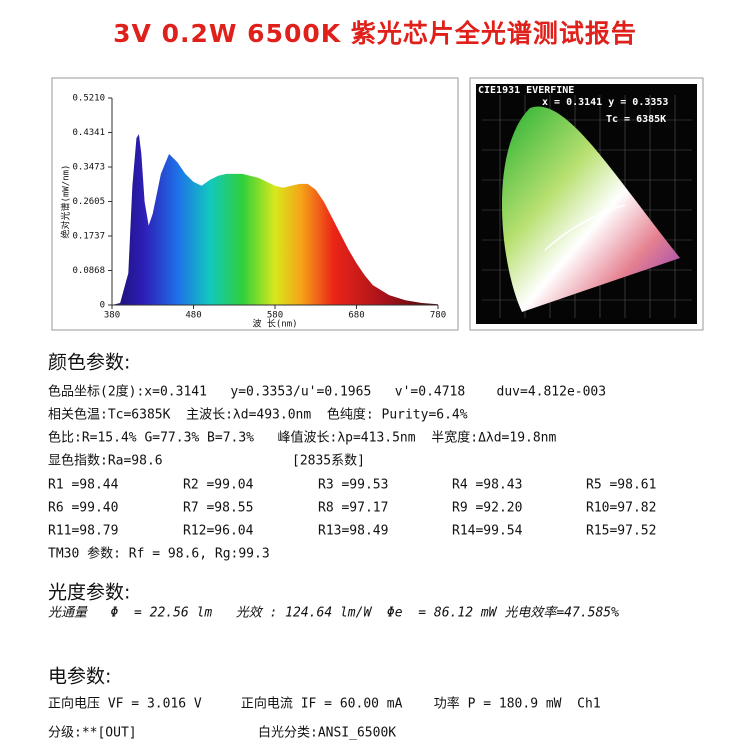 The width and height of the screenshot is (750, 750). What do you see at coordinates (88, 168) in the screenshot?
I see `y-tick-label: 0.3473` at bounding box center [88, 168].